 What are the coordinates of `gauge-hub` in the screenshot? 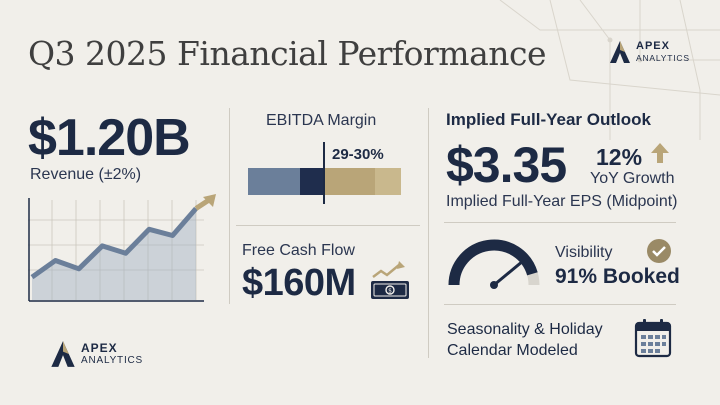 It's located at (494, 285).